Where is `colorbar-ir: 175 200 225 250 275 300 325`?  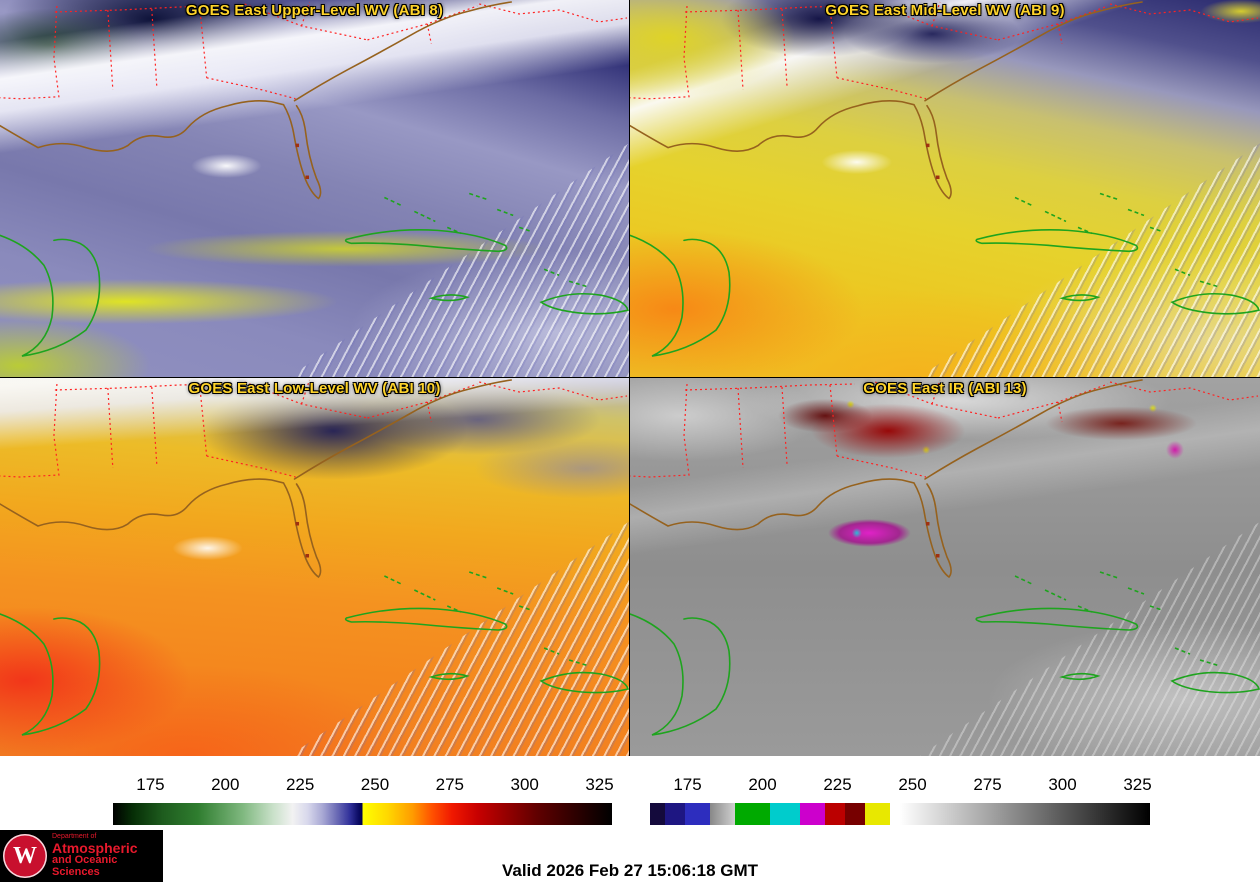
colorbar-ir: 175 200 225 250 275 300 325 is located at coordinates (901, 793).